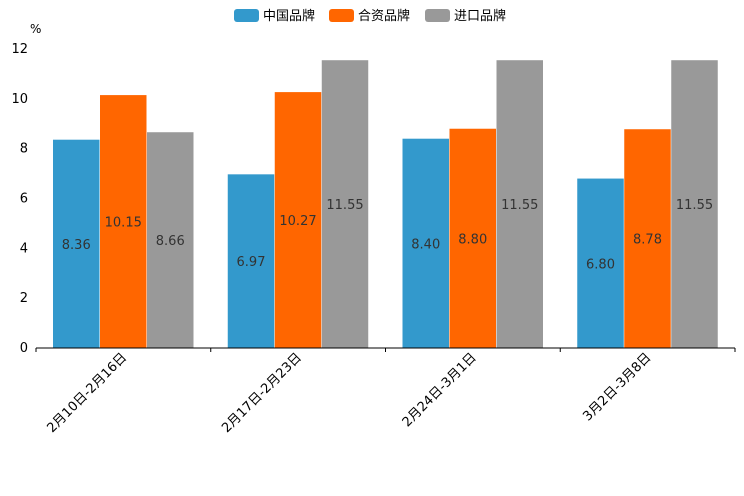 The image size is (744, 496). I want to click on y-tick-label: 10, so click(19, 99).